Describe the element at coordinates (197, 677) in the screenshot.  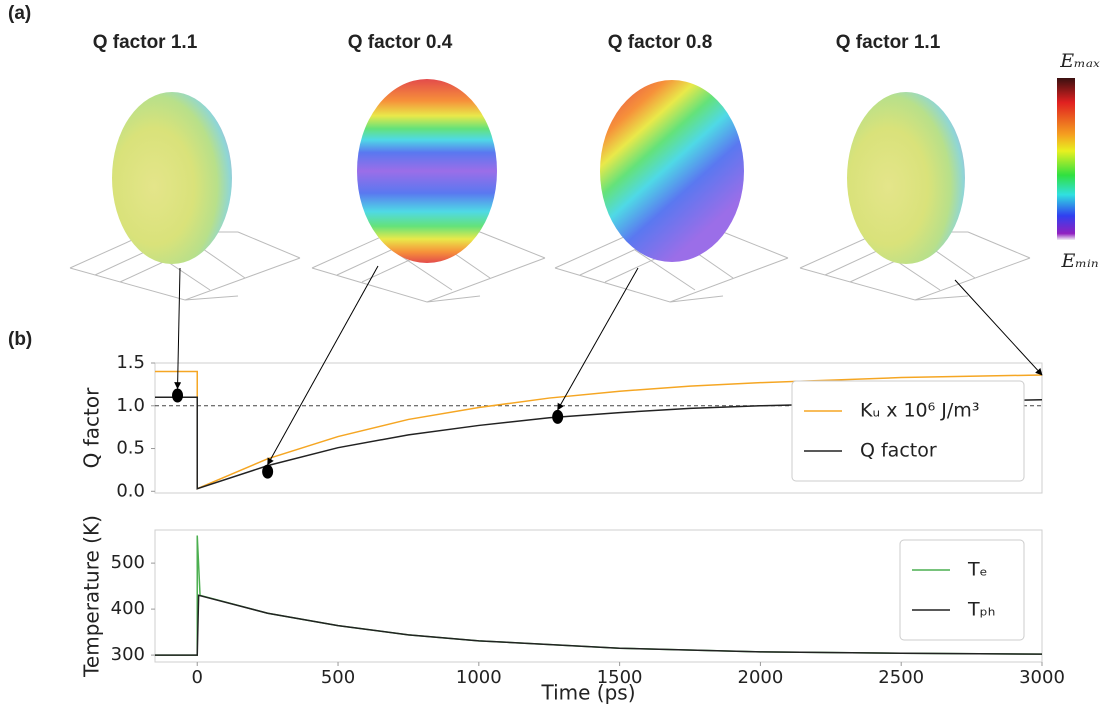
I see `x-tick-label: 0` at that location.